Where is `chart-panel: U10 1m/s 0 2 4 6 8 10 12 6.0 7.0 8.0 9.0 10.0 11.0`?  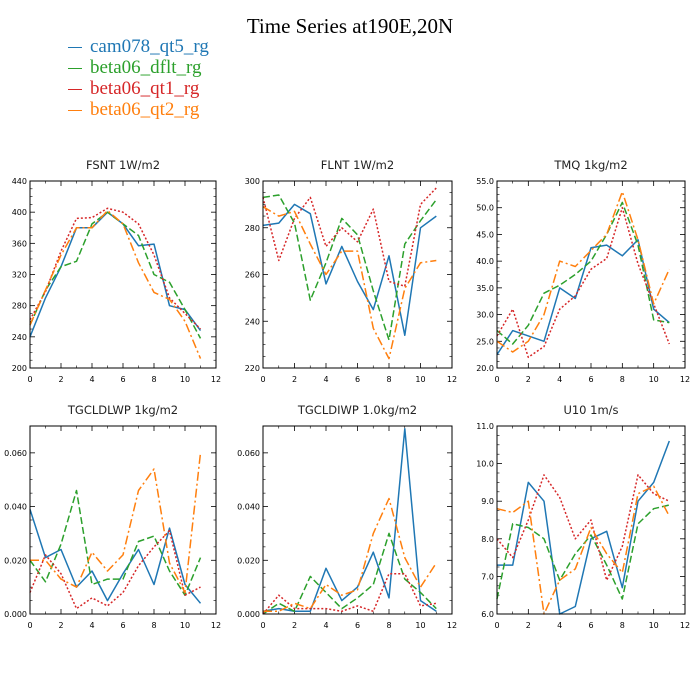
chart-panel: U10 1m/s 0 2 4 6 8 10 12 6.0 7.0 8.0 9.0 10.0 11.0 is located at coordinates (583, 516).